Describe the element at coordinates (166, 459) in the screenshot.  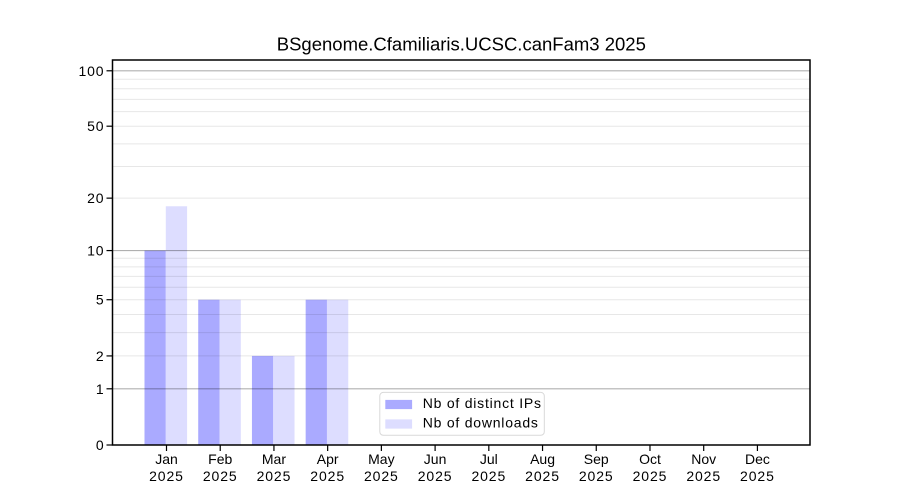
I see `svg-text: Jan` at that location.